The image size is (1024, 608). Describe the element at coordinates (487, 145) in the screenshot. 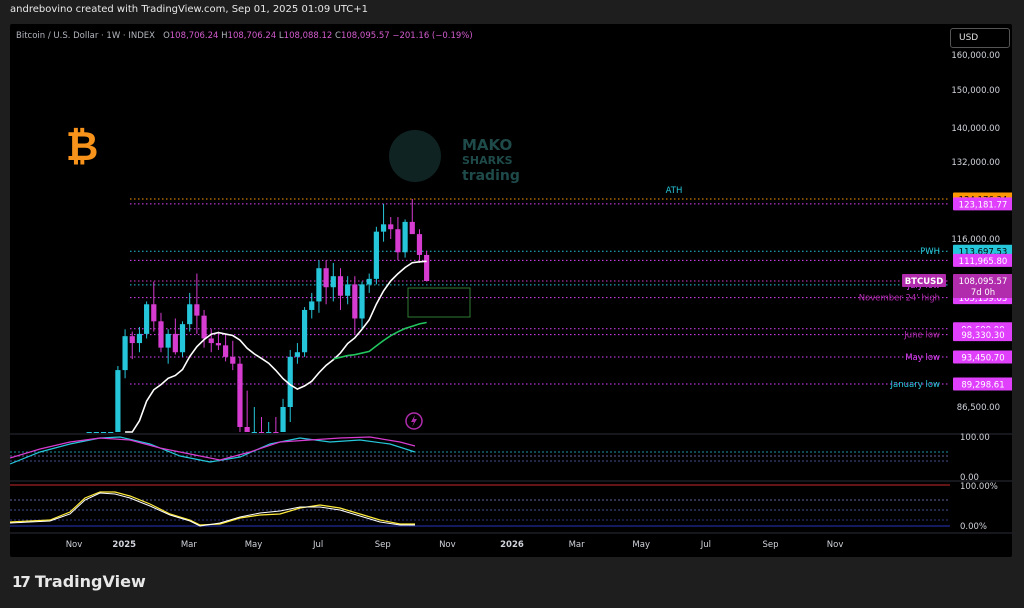

I see `watermark-line1: MAKO` at that location.